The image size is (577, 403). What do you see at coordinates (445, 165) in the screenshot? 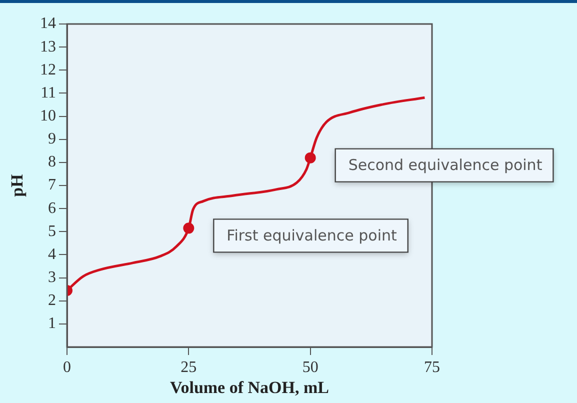
I see `annotation: Second equivalence point` at bounding box center [445, 165].